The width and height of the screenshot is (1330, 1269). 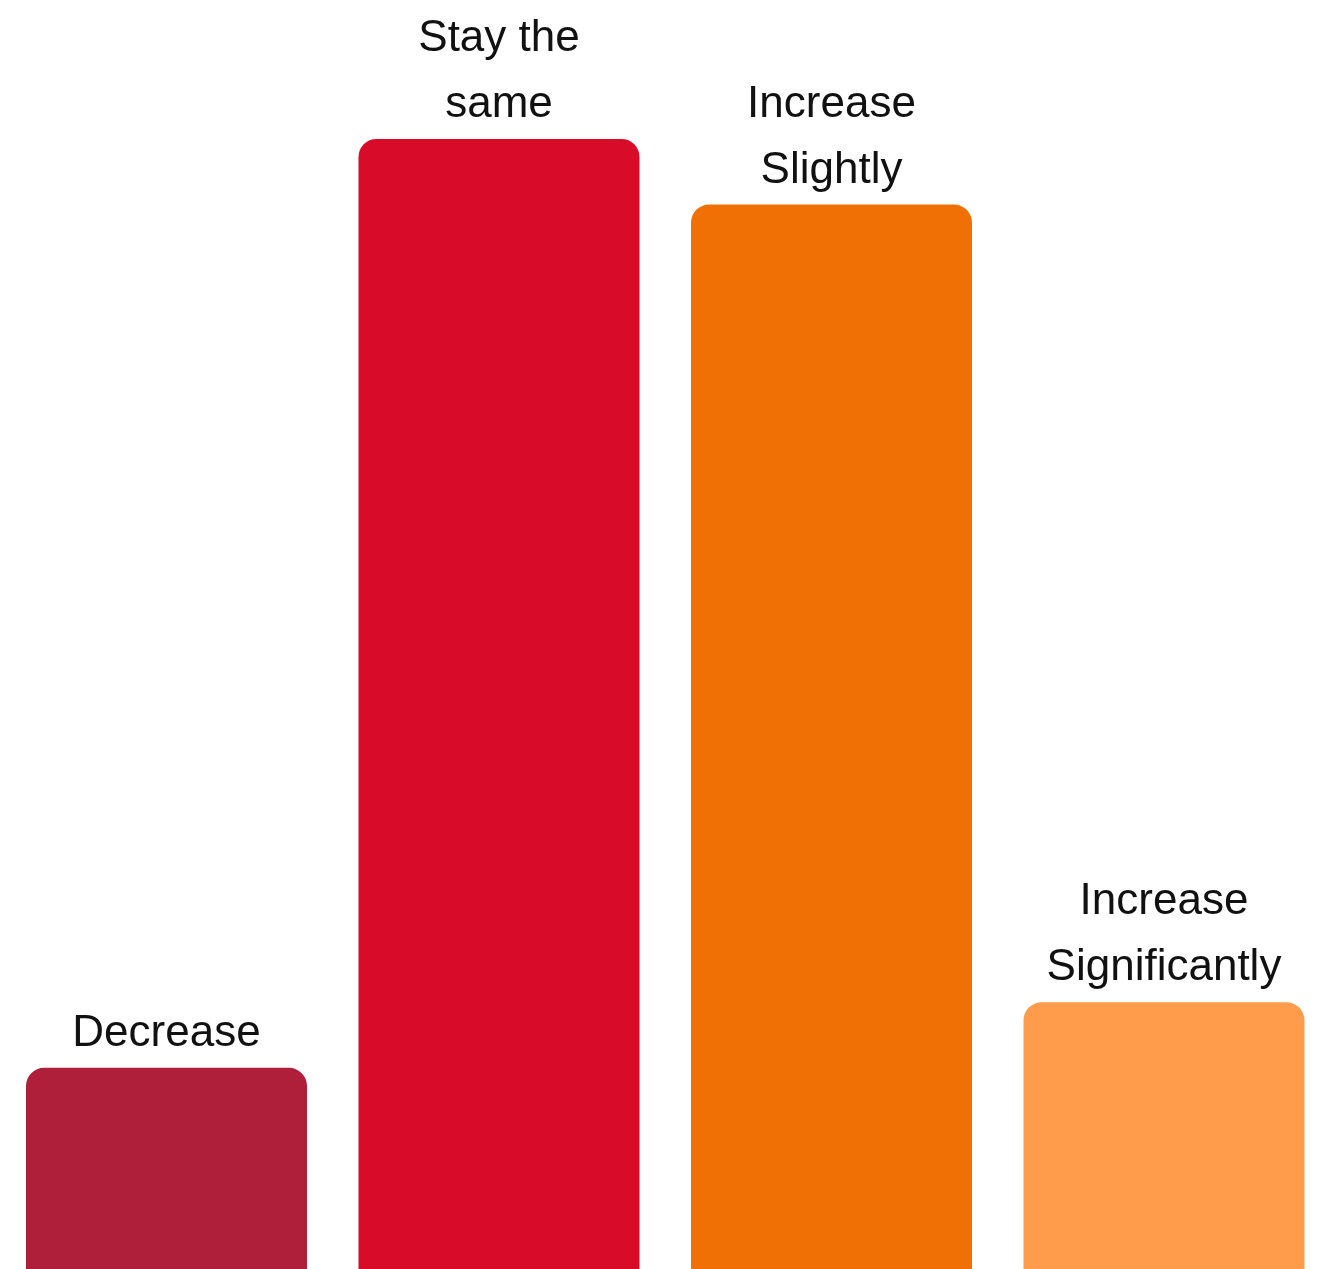 What do you see at coordinates (831, 134) in the screenshot?
I see `x-tick-label: Increase Slightly` at bounding box center [831, 134].